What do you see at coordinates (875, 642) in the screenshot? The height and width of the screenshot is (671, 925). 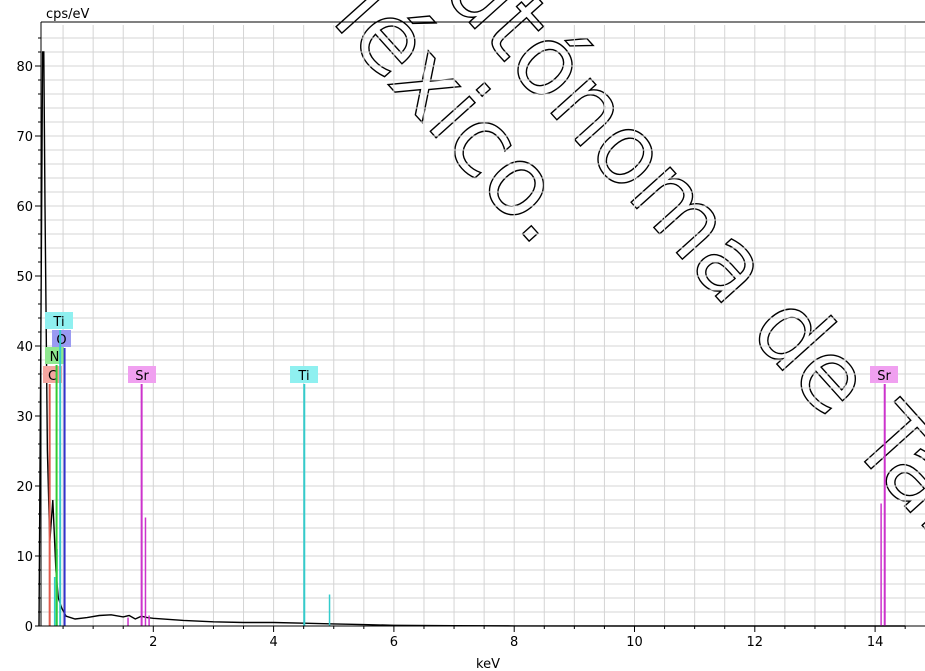 I see `x-tick-label: 14` at bounding box center [875, 642].